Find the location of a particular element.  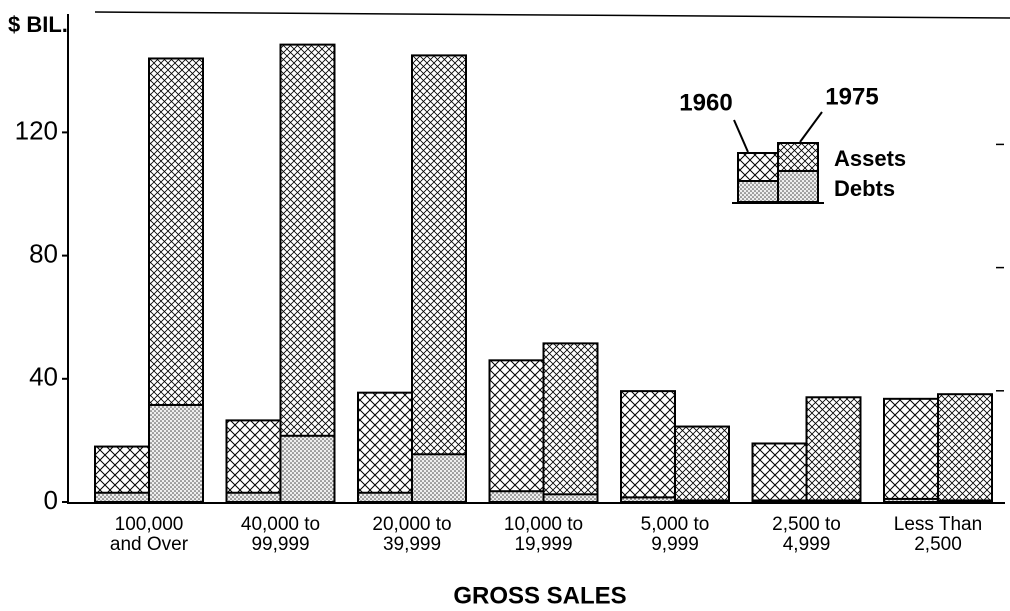

y-axis-label: $ BIL. is located at coordinates (38, 24).